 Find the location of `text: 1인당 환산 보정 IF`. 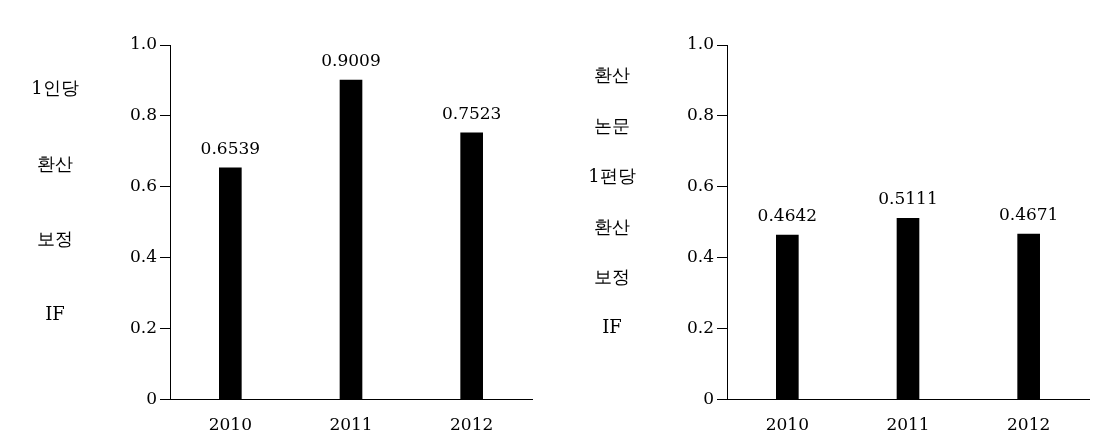

text: 1인당 환산 보정 IF is located at coordinates (55, 200).